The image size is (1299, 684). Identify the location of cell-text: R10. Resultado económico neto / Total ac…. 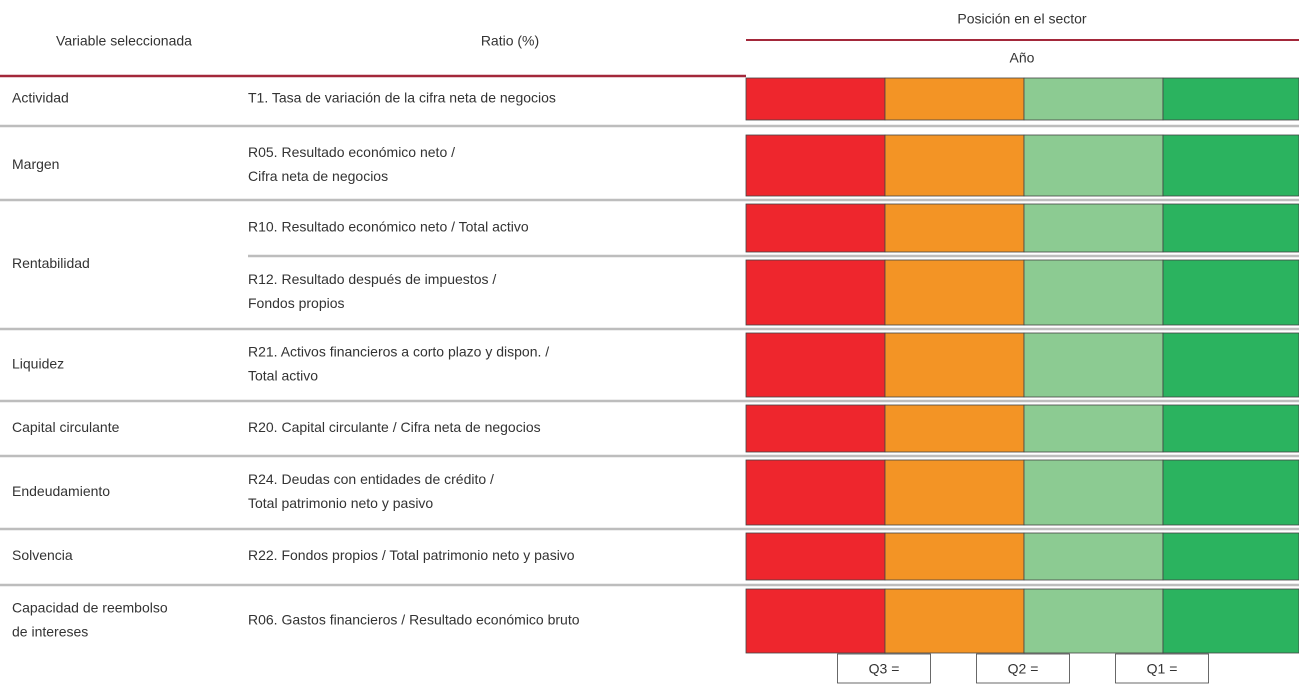
(388, 227).